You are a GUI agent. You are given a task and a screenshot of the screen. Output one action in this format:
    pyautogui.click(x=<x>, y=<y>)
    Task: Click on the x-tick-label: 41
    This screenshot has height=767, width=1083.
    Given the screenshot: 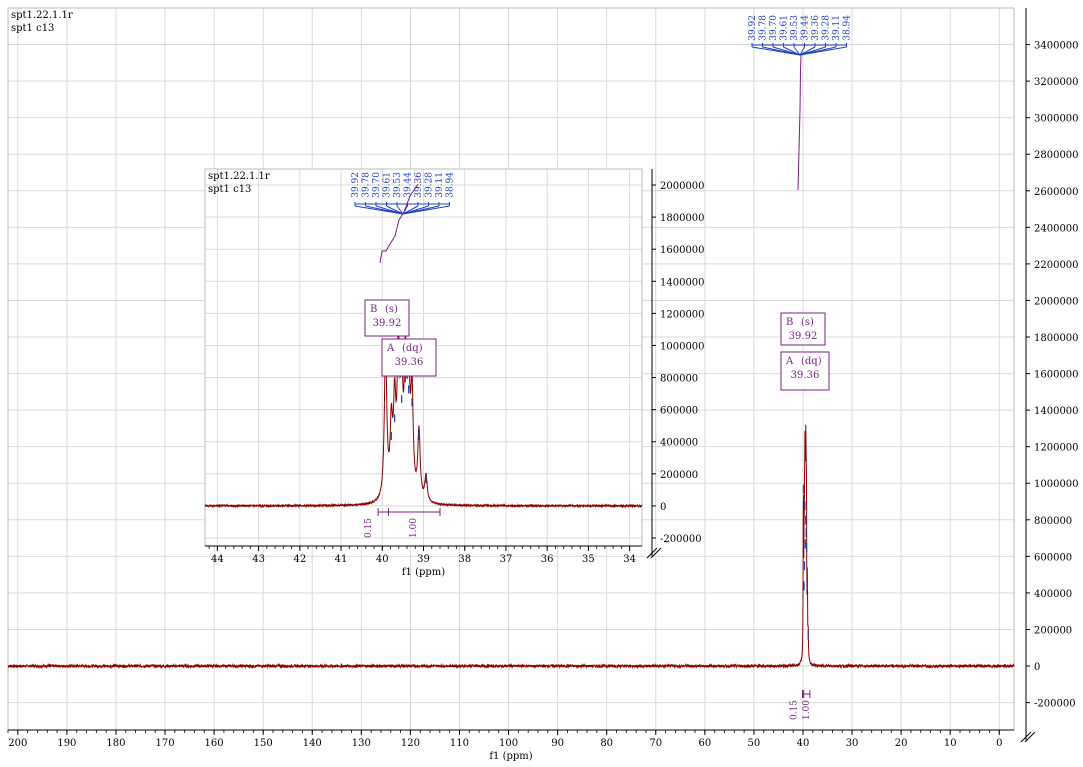 What is the action you would take?
    pyautogui.click(x=341, y=559)
    